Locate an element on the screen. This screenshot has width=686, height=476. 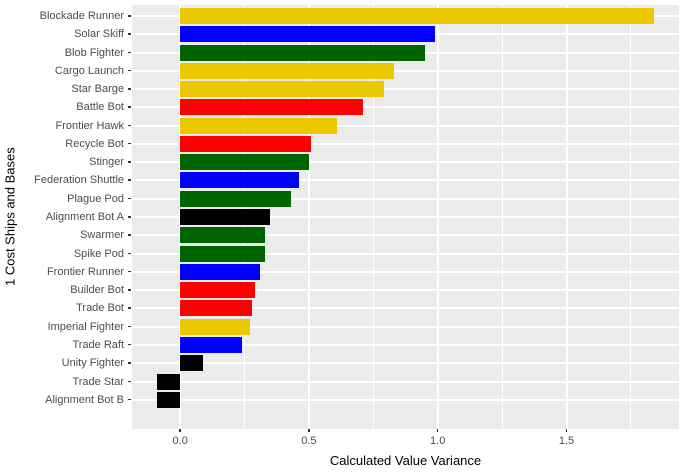
x-tick-label: 1.5 is located at coordinates (566, 441).